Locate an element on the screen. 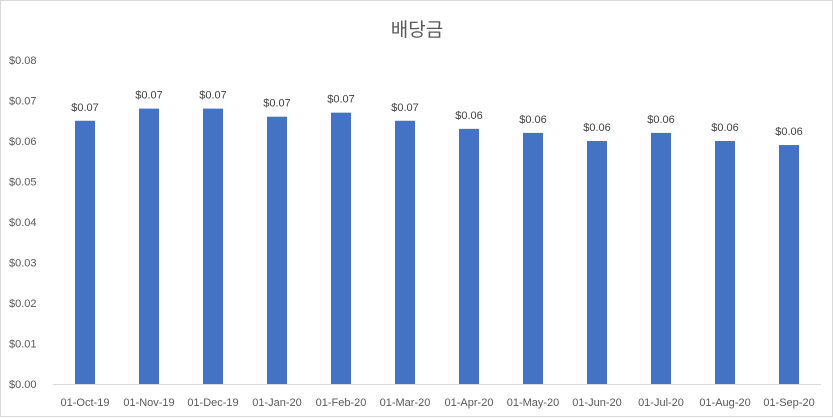 The image size is (833, 418). x-tick-label: 01-May-20 is located at coordinates (533, 403).